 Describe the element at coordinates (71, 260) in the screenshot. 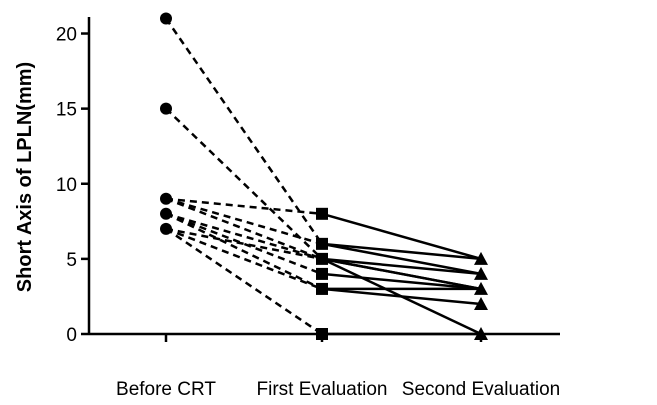

I see `y-tick-label: 5` at that location.